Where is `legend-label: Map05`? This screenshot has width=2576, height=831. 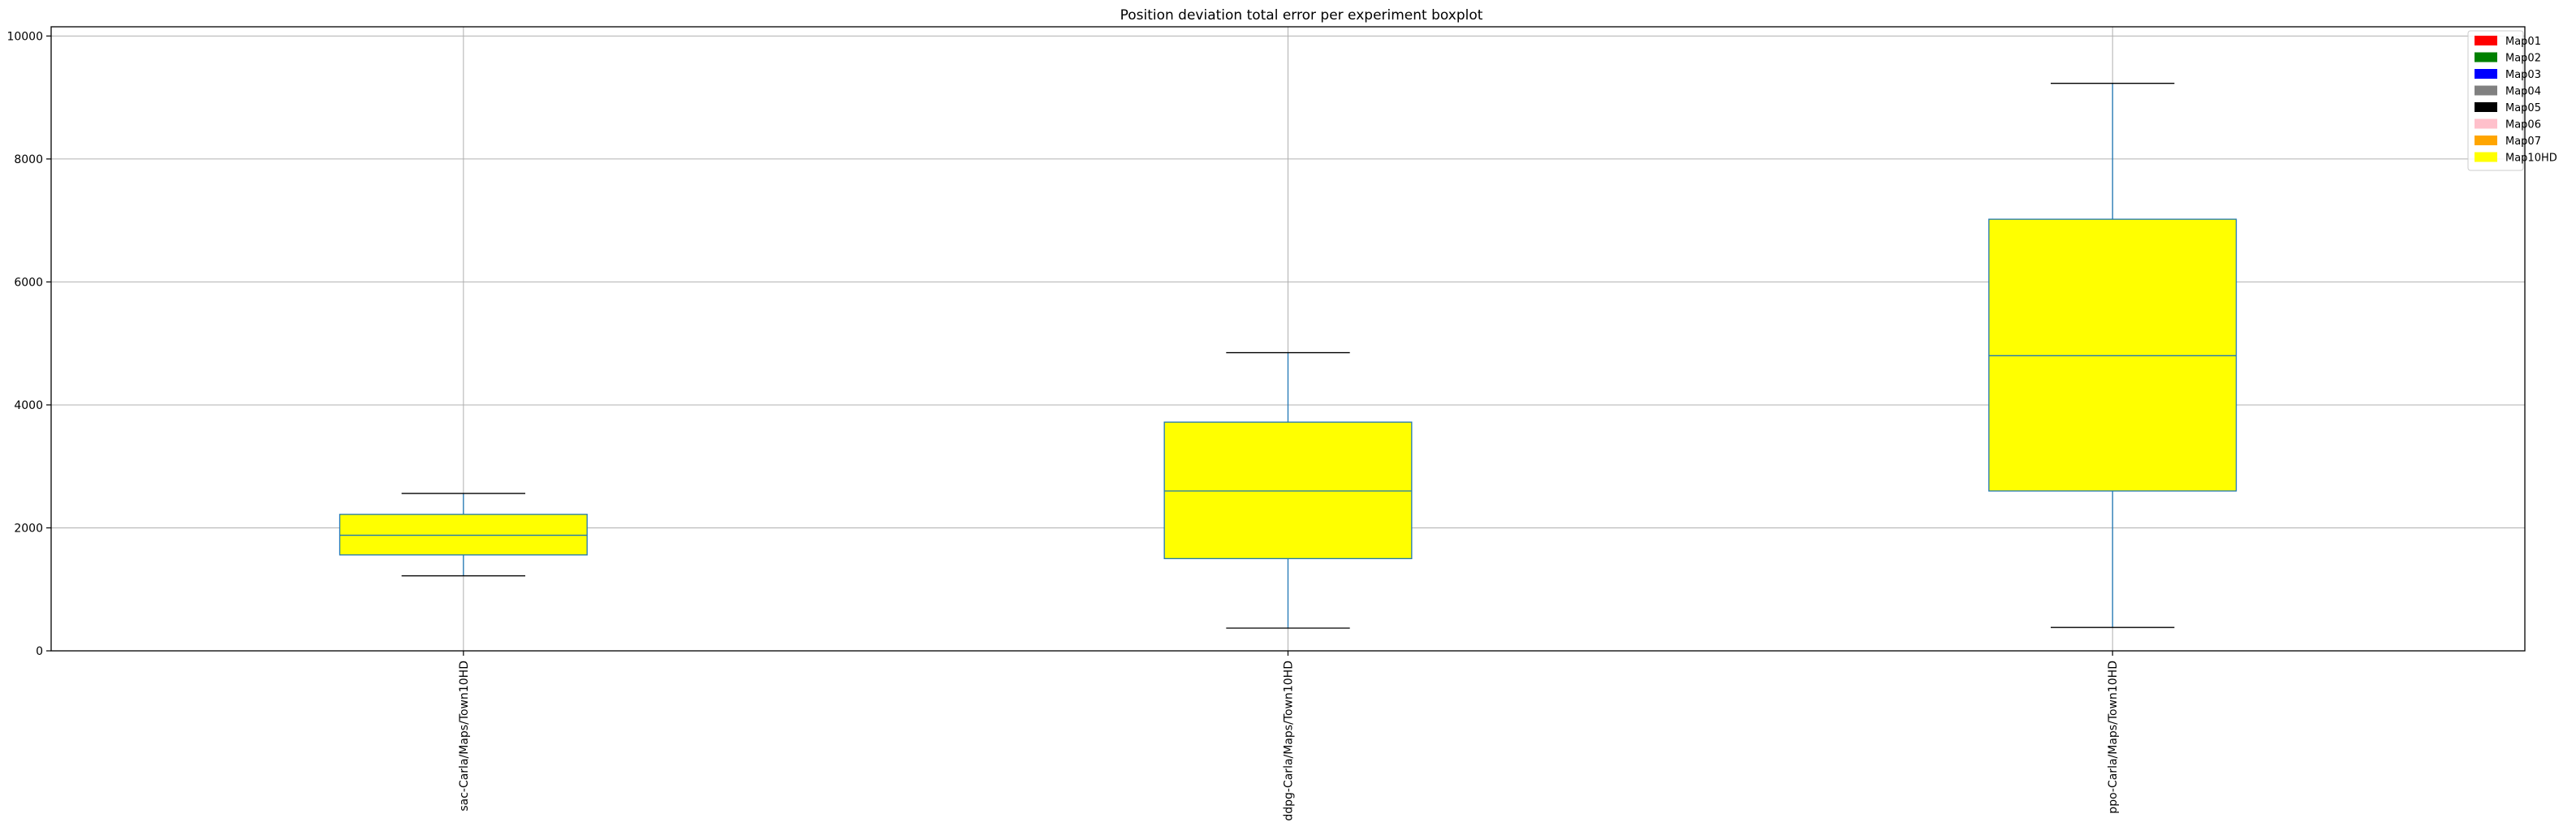
legend-label: Map05 is located at coordinates (2523, 108).